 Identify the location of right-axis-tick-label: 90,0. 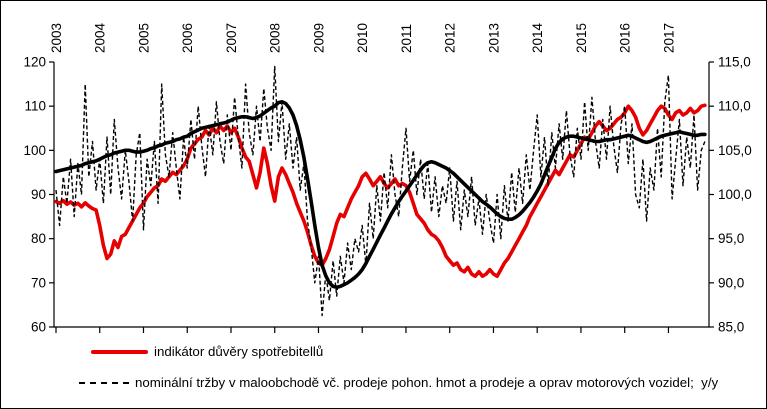
(731, 282).